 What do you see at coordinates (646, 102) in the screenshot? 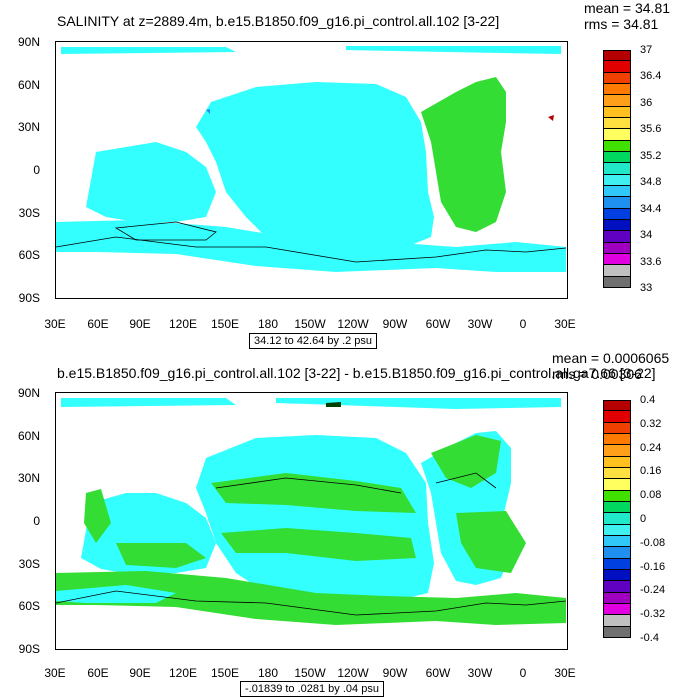
I see `colorbar-label: 36` at bounding box center [646, 102].